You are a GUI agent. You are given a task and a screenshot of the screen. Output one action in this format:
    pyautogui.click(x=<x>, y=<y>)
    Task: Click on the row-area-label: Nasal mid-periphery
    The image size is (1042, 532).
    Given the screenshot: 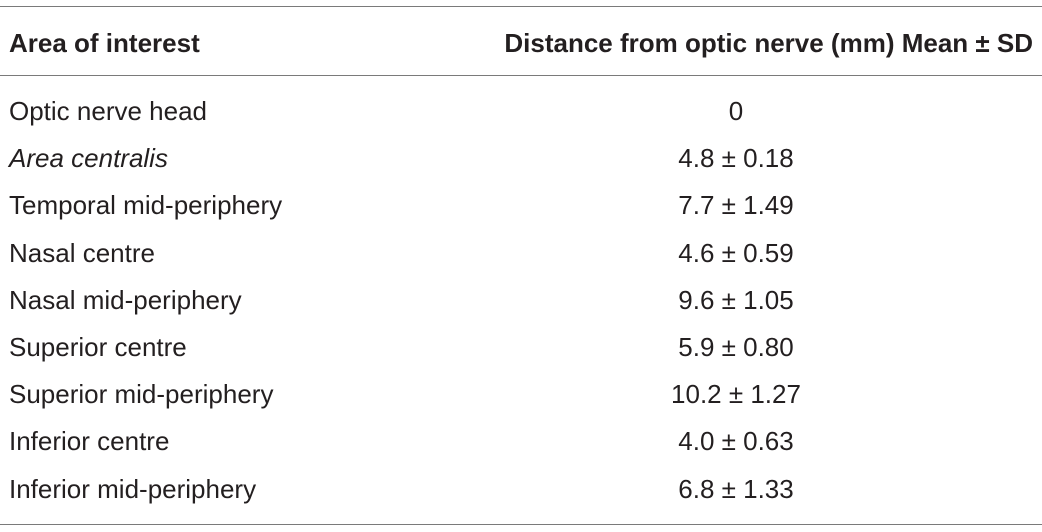 What is the action you would take?
    pyautogui.click(x=125, y=299)
    